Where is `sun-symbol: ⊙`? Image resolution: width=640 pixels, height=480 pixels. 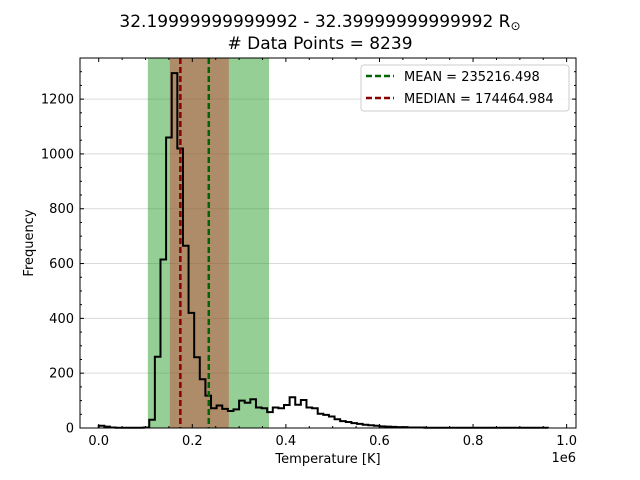 sun-symbol: ⊙ is located at coordinates (516, 26).